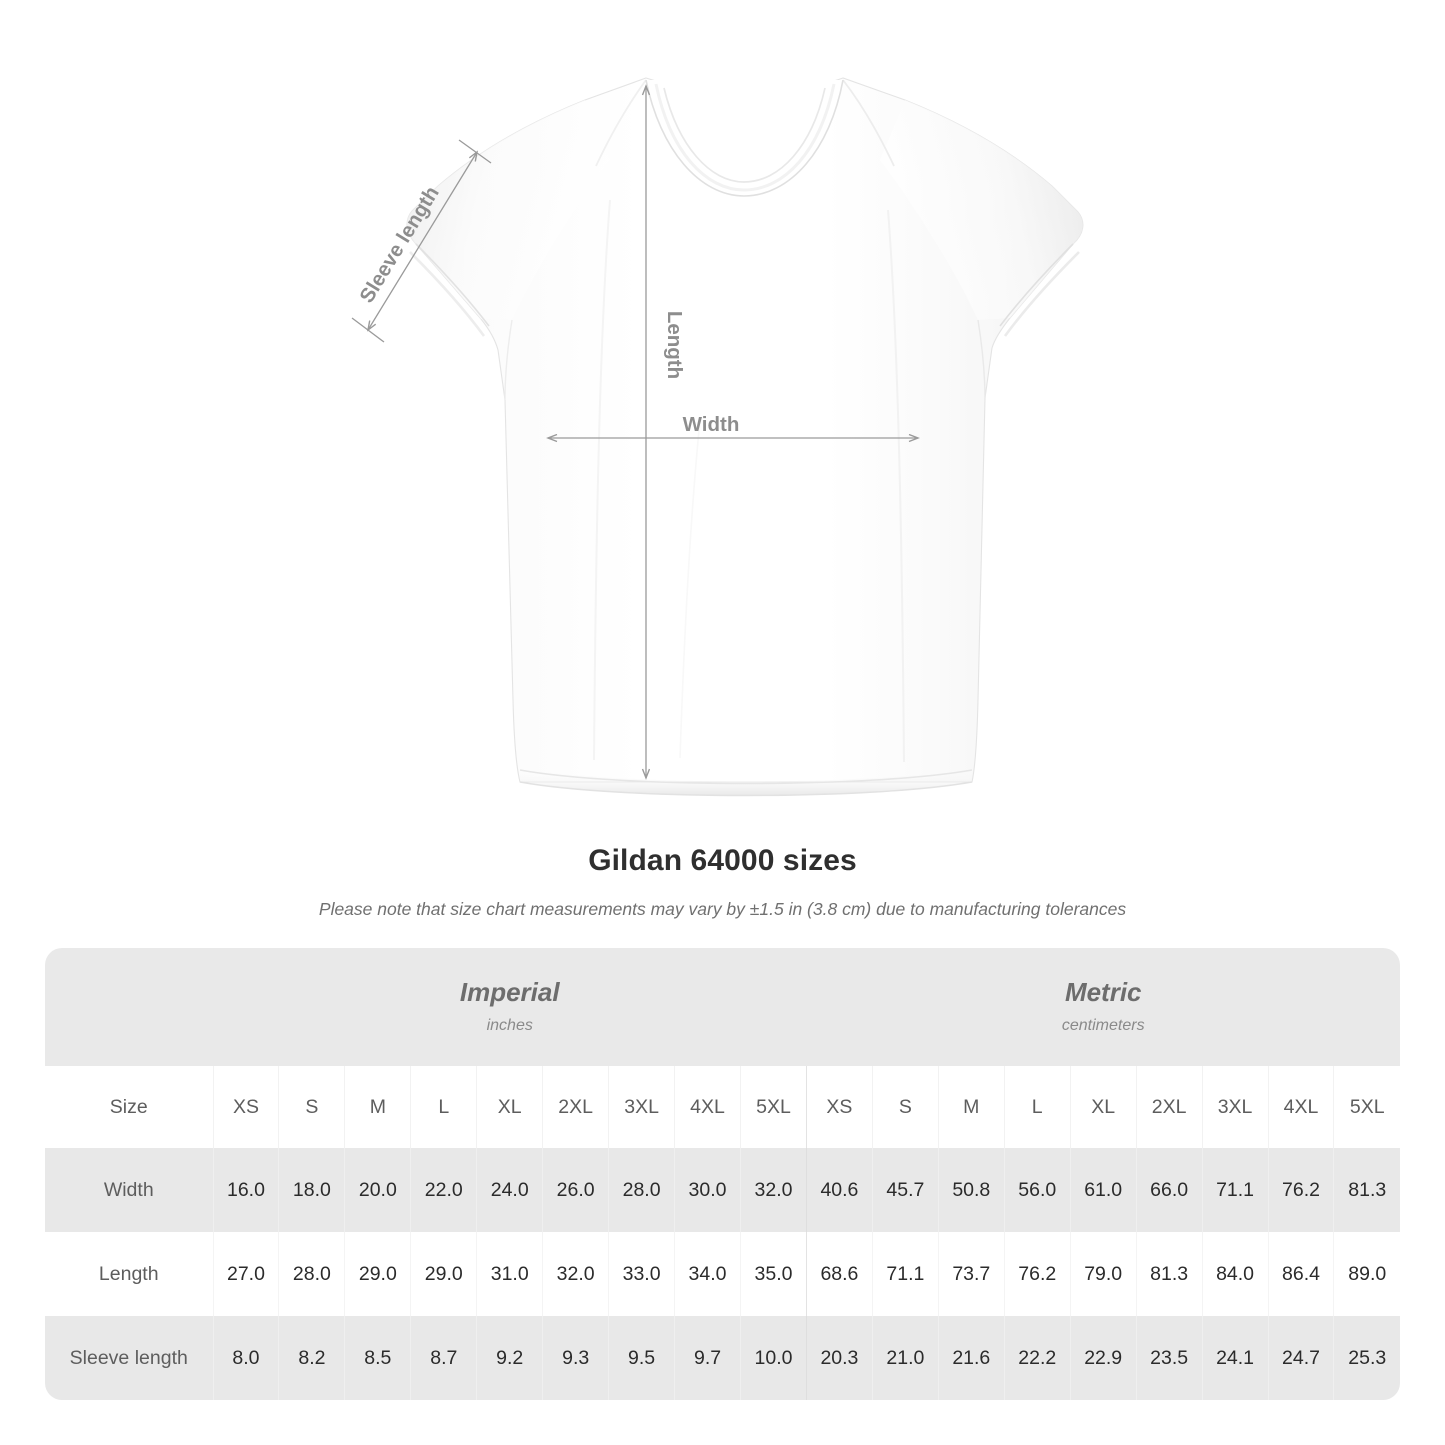 The width and height of the screenshot is (1445, 1445). I want to click on cell-length-imperial-xl: 31.0, so click(509, 1274).